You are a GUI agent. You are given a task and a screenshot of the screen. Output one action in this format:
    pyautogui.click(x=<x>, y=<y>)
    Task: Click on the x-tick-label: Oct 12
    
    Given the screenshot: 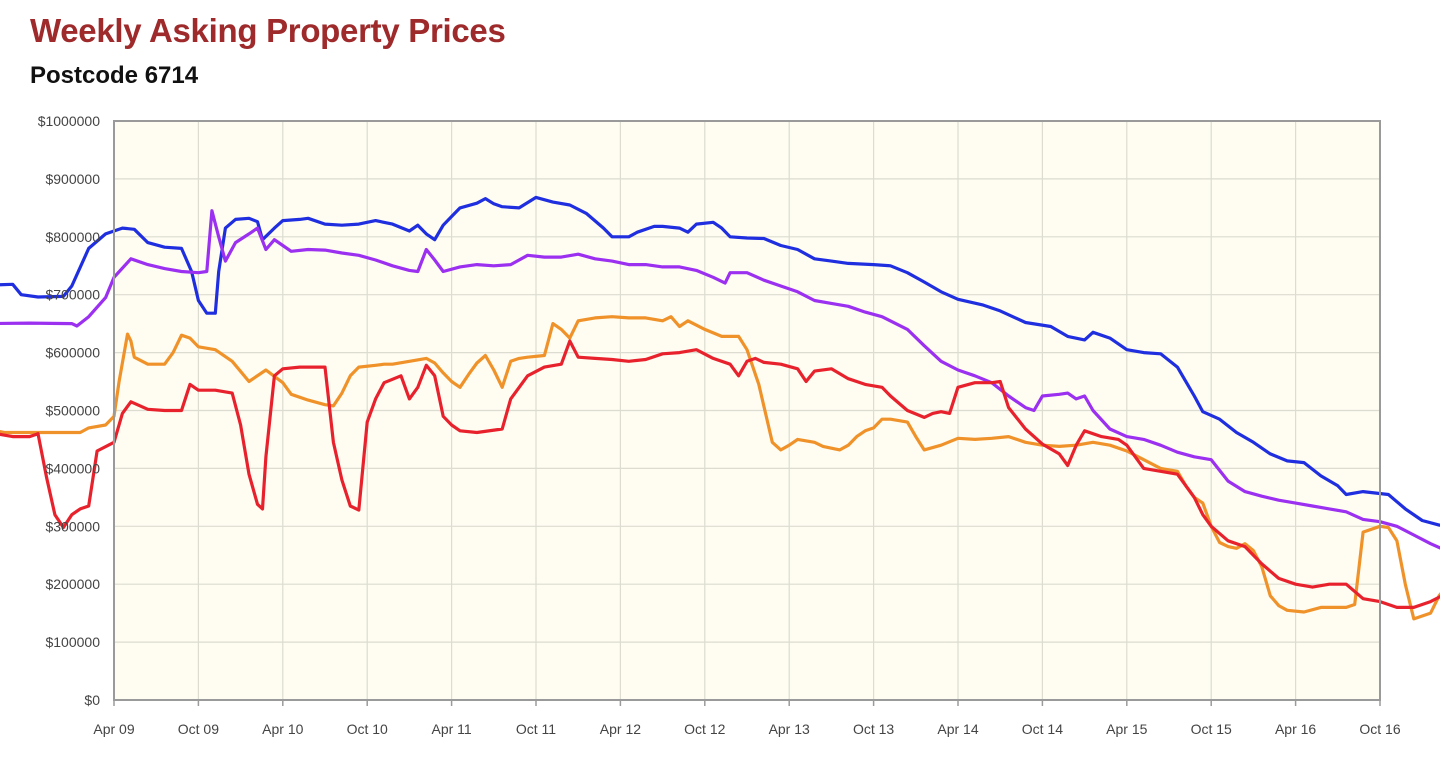 What is the action you would take?
    pyautogui.click(x=704, y=729)
    